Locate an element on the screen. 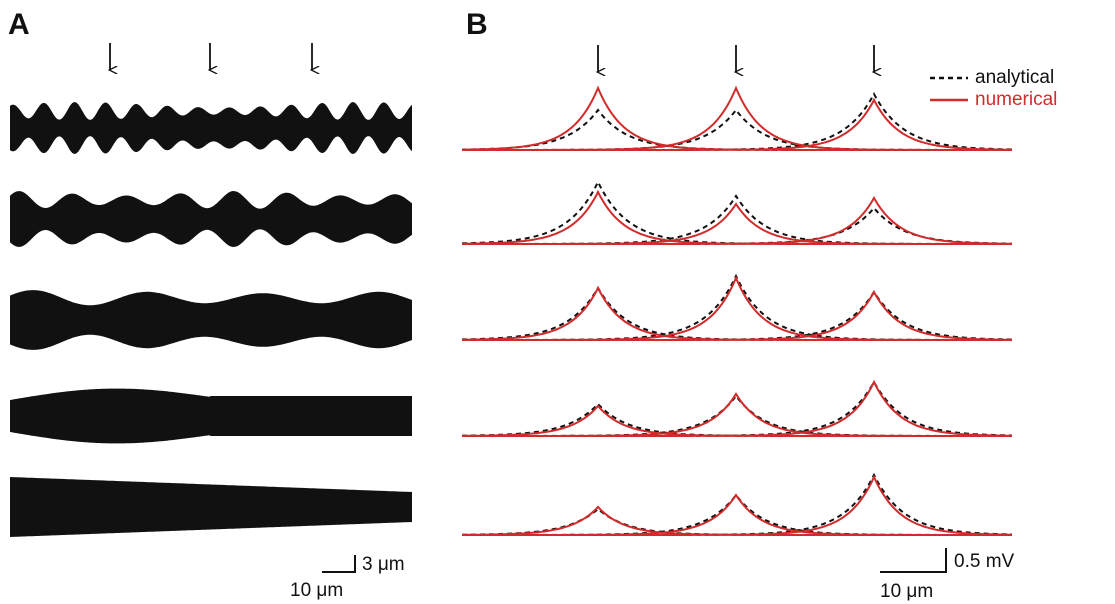 The height and width of the screenshot is (604, 1115). legend-label: numerical is located at coordinates (1016, 99).